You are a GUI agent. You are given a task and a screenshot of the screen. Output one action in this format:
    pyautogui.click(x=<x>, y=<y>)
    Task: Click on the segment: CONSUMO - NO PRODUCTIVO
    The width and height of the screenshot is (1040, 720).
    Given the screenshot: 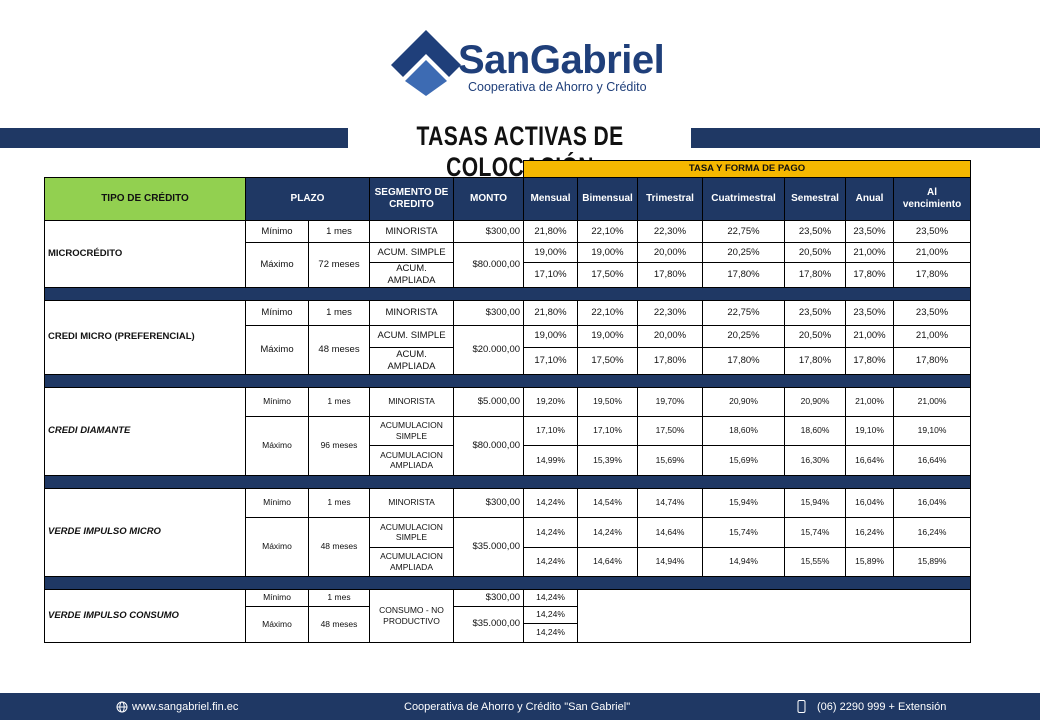 What is the action you would take?
    pyautogui.click(x=411, y=615)
    